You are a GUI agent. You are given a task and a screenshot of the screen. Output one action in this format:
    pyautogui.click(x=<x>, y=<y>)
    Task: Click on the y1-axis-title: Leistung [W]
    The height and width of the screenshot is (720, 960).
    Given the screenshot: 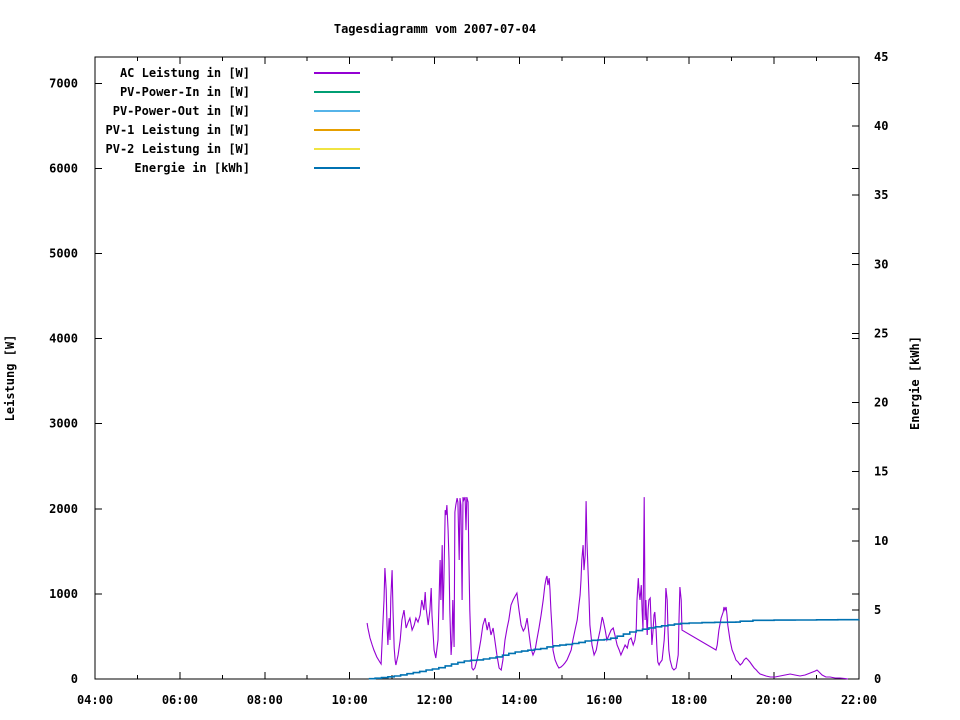 What is the action you would take?
    pyautogui.click(x=10, y=378)
    